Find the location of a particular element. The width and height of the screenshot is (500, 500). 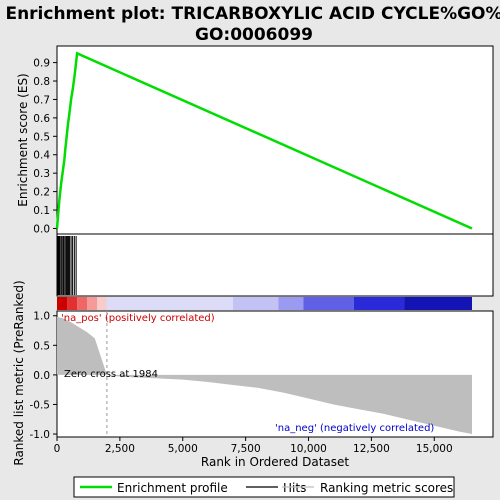

ranked-metric-axis-ticks: 1.0 0.5 0.0 -0.5 -1.0 is located at coordinates (43, 376).